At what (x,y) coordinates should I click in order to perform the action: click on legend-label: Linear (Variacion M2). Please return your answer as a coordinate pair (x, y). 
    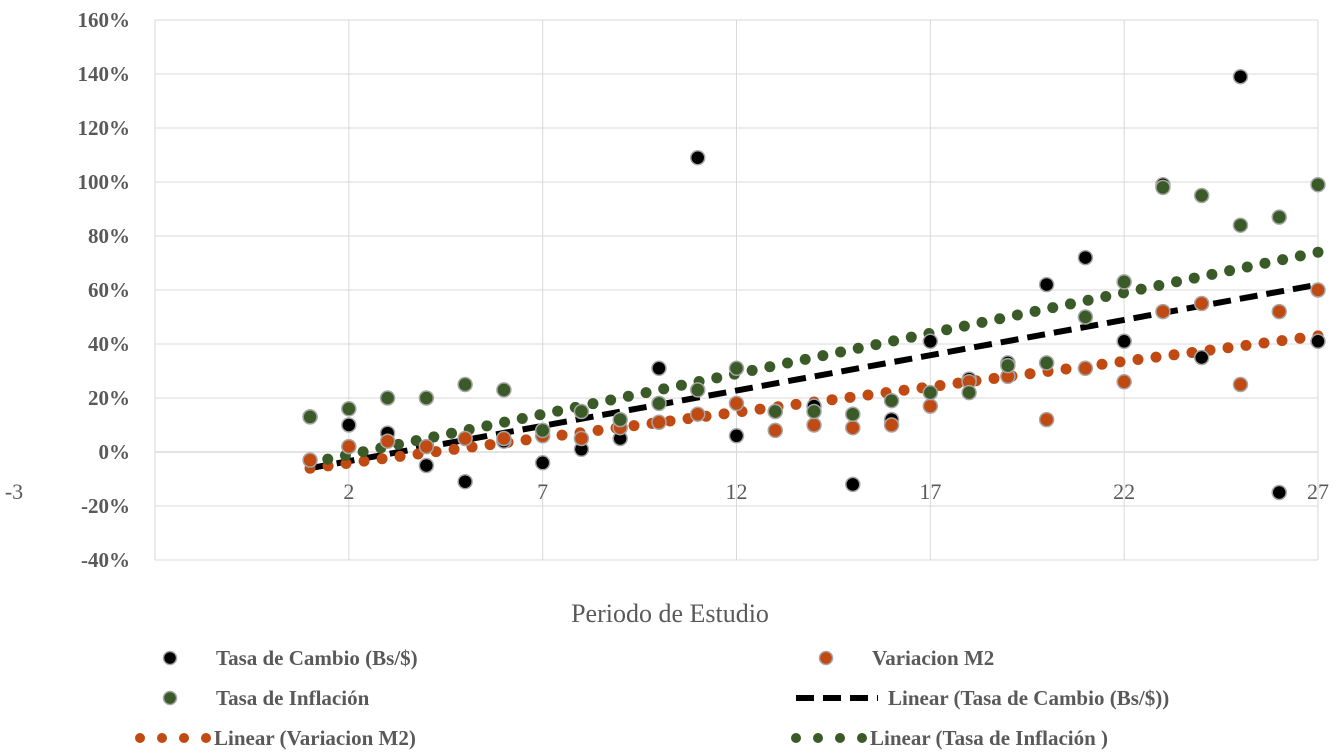
    Looking at the image, I should click on (315, 738).